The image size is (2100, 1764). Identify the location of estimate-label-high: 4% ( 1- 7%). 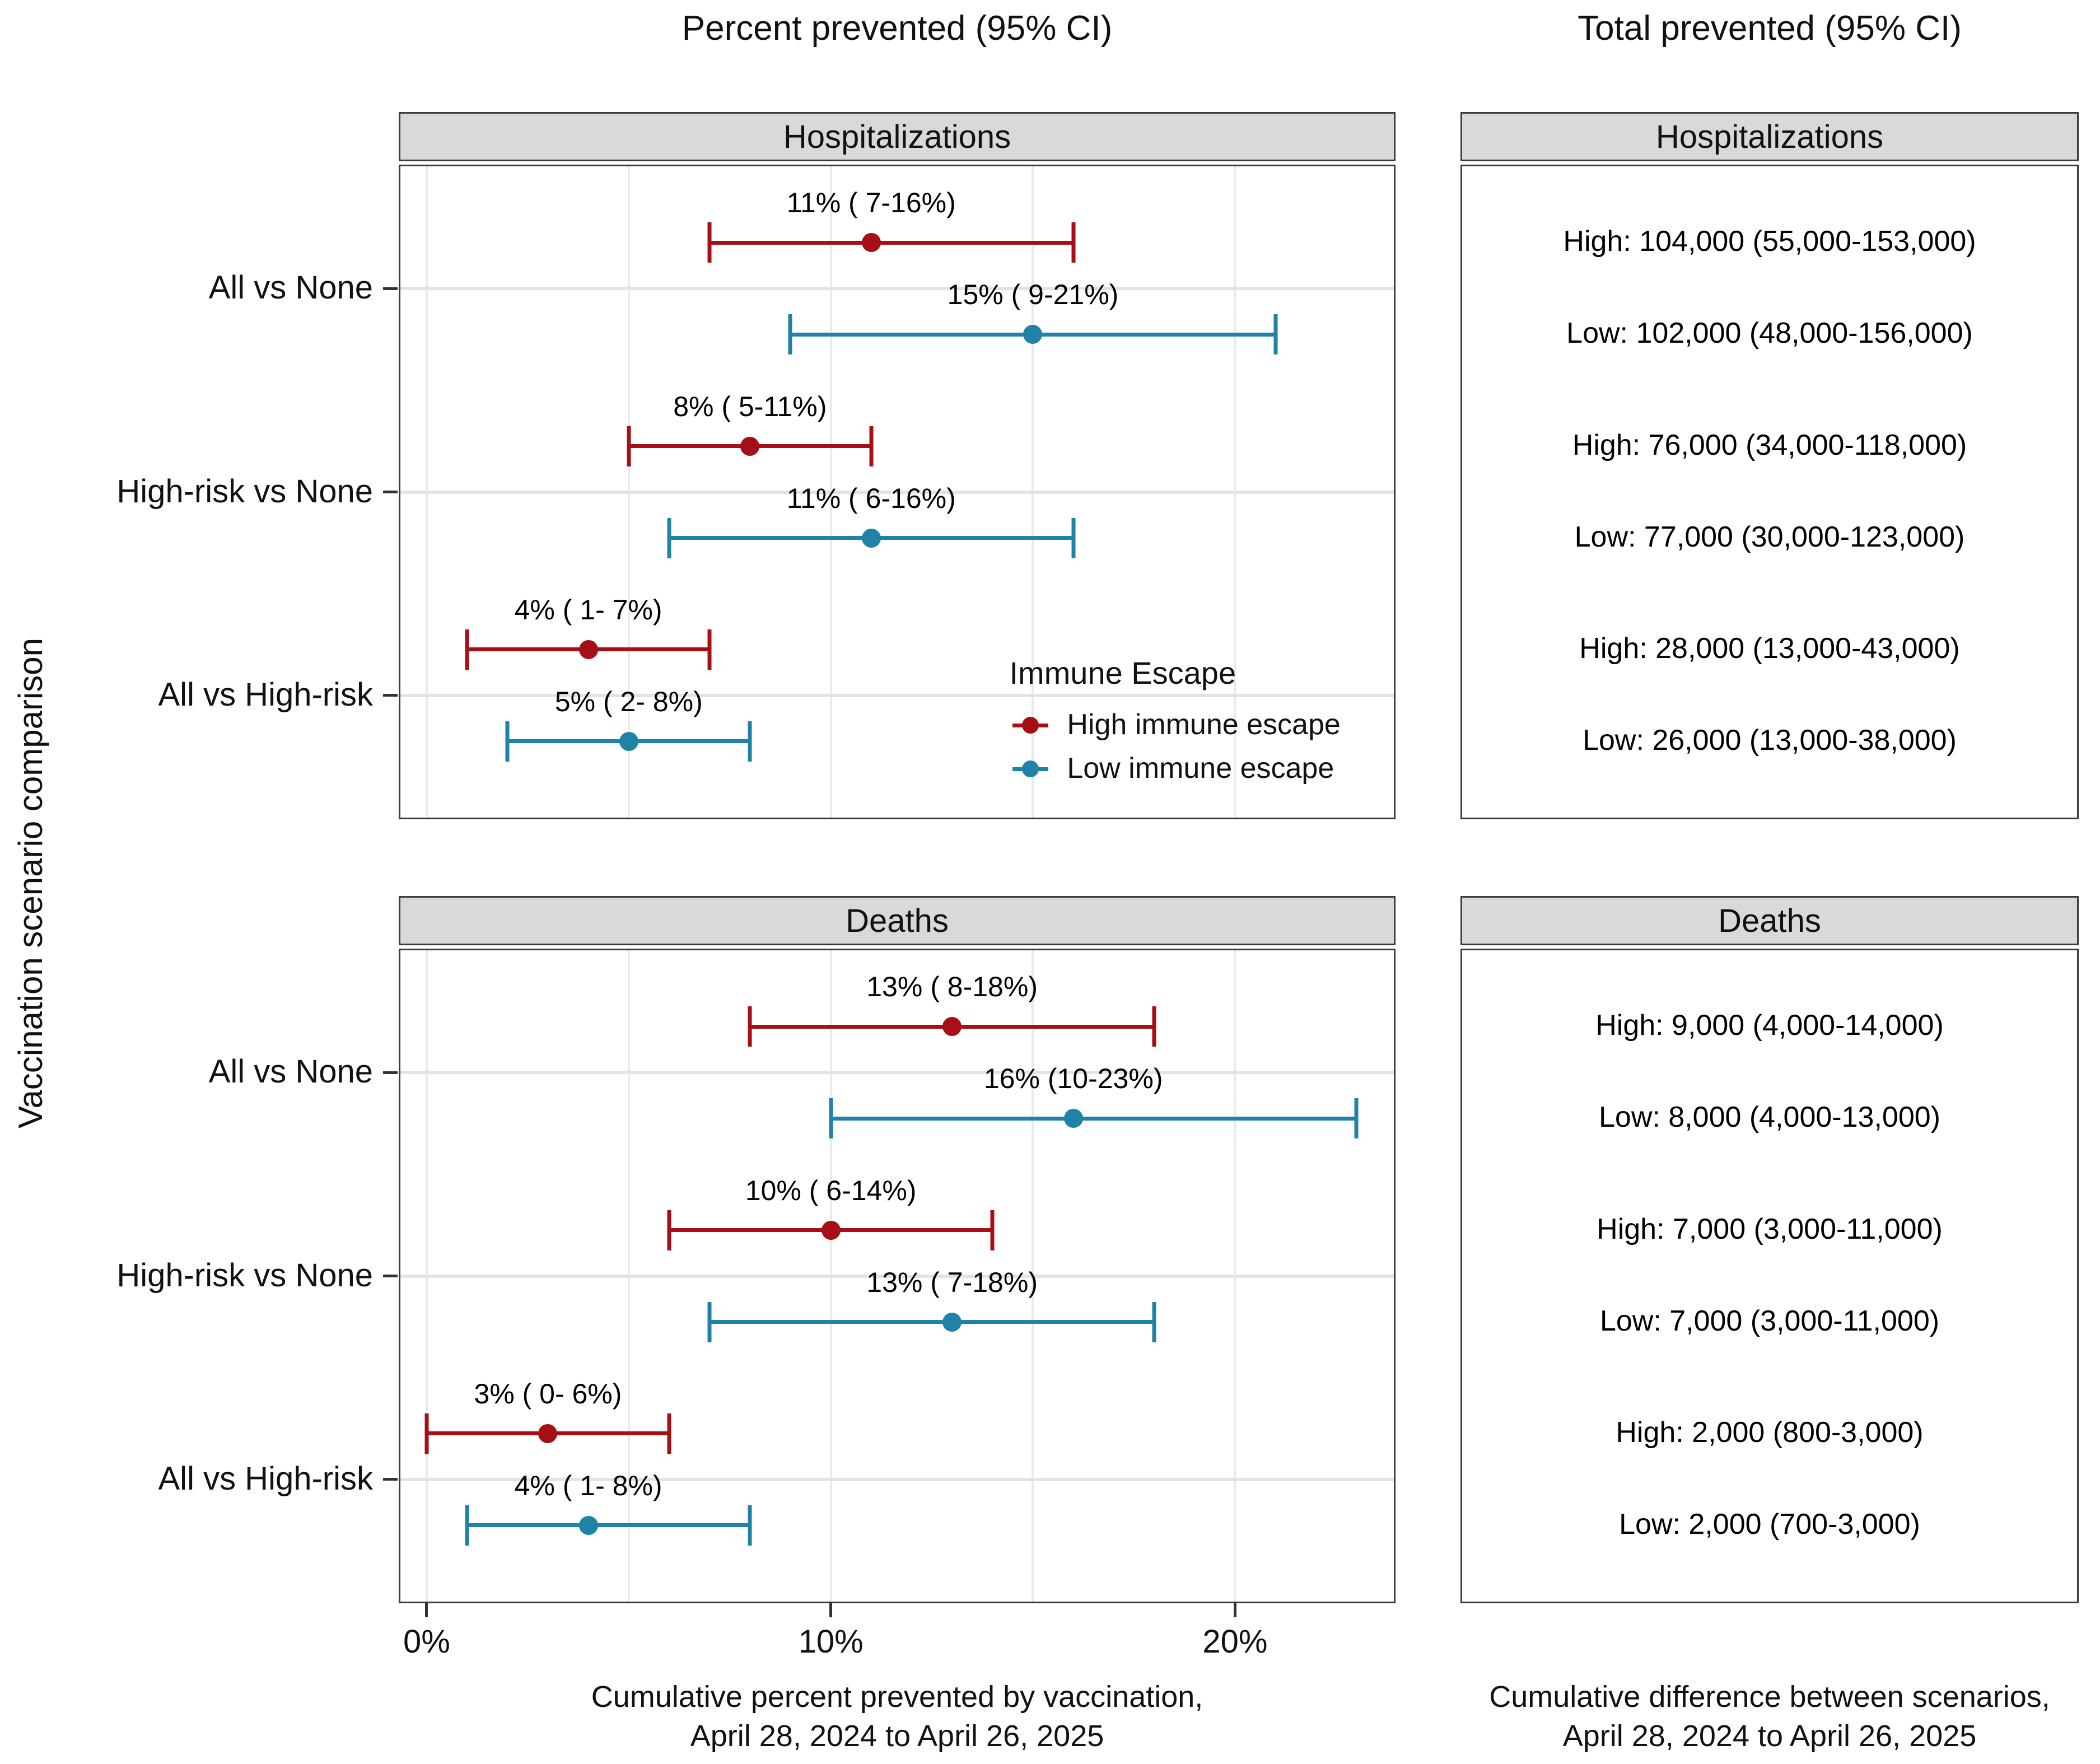
(588, 610).